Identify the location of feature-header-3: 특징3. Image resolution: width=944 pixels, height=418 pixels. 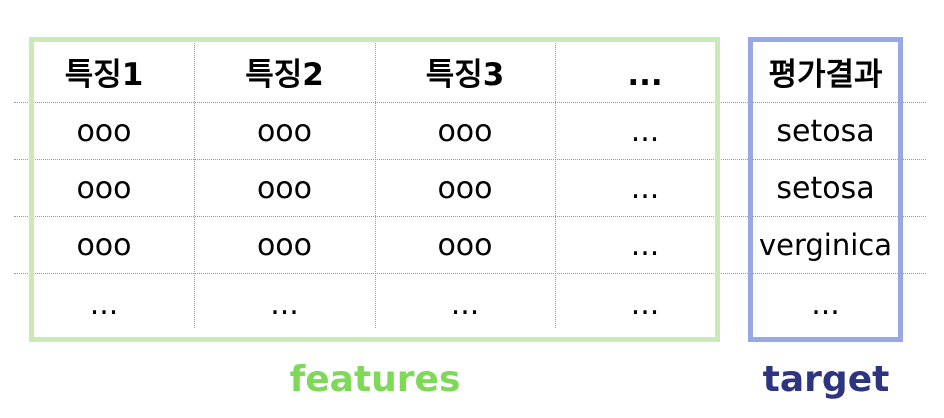
(465, 75).